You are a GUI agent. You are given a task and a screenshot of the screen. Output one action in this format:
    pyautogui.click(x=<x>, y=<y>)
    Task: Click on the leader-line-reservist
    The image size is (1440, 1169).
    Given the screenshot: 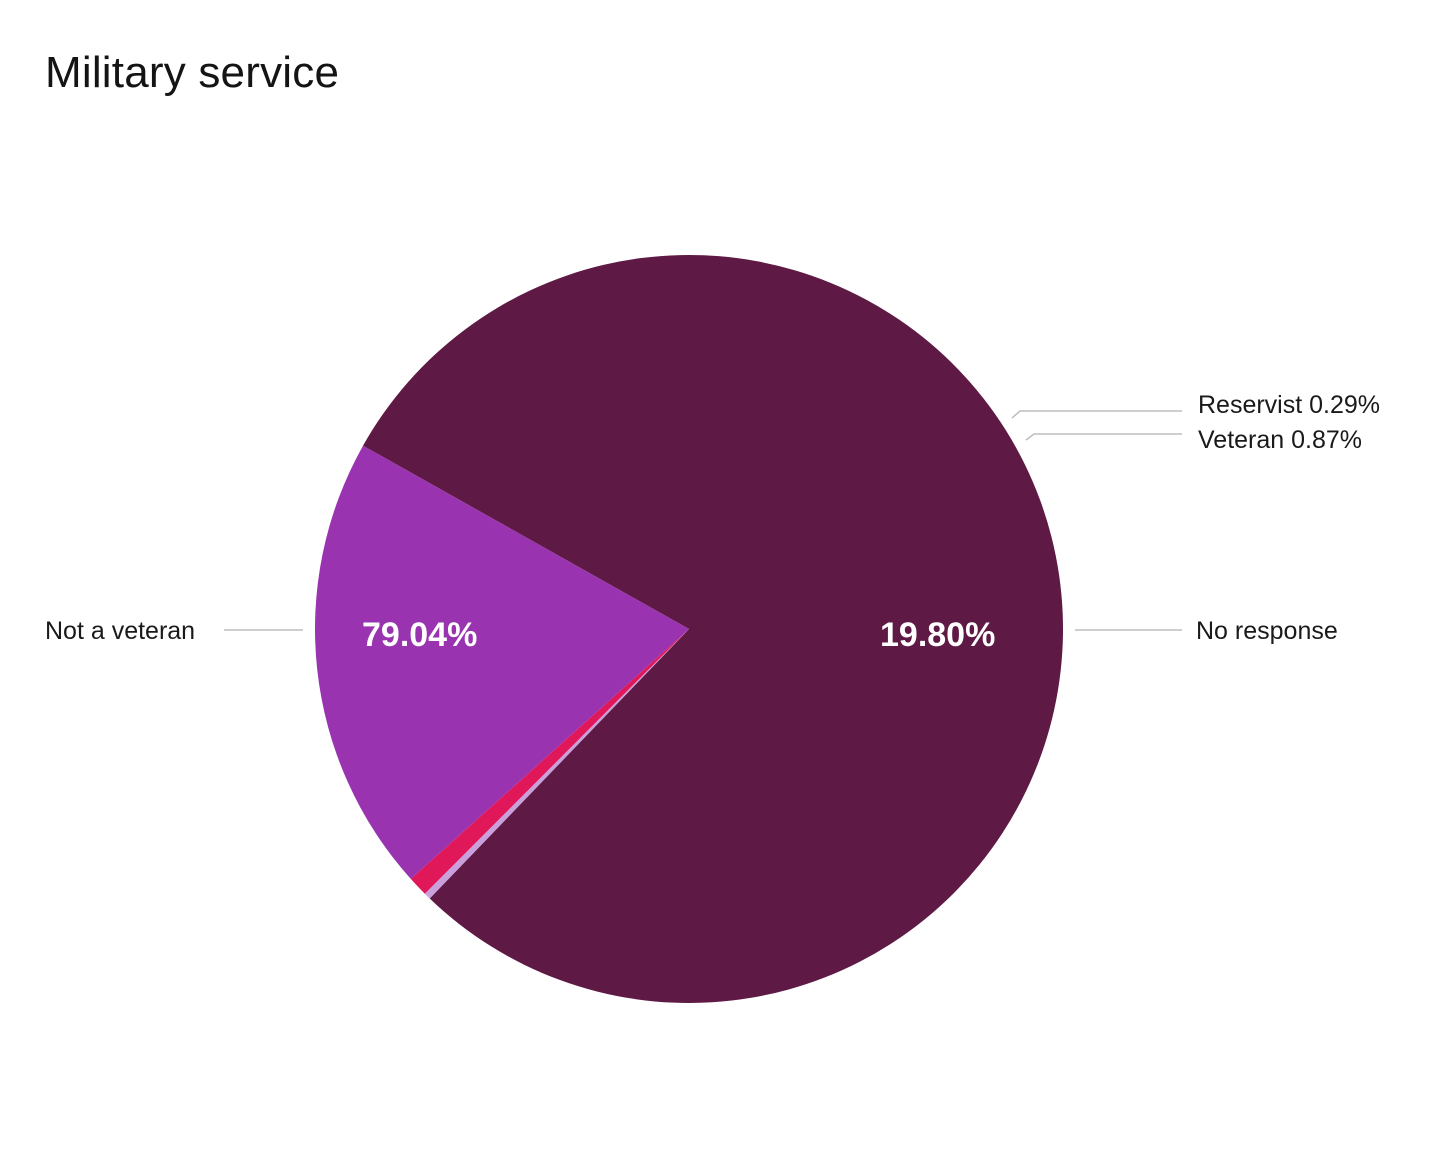 What is the action you would take?
    pyautogui.click(x=1096, y=414)
    